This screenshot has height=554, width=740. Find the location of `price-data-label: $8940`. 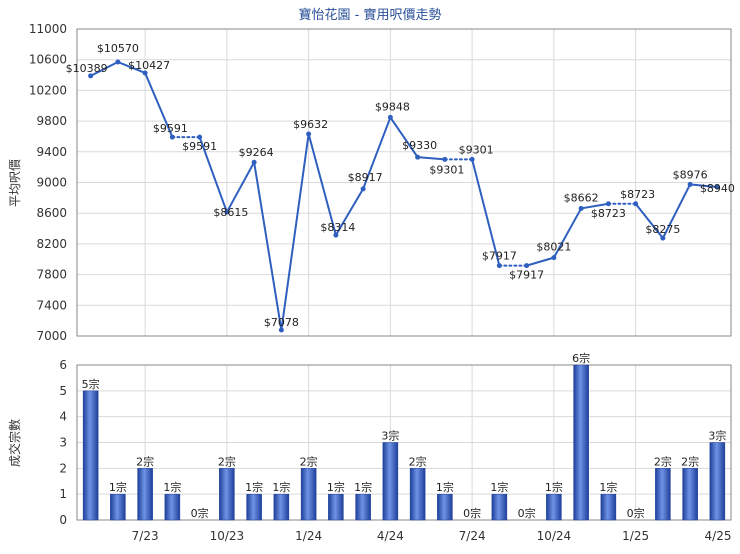

price-data-label: $8940 is located at coordinates (717, 188).